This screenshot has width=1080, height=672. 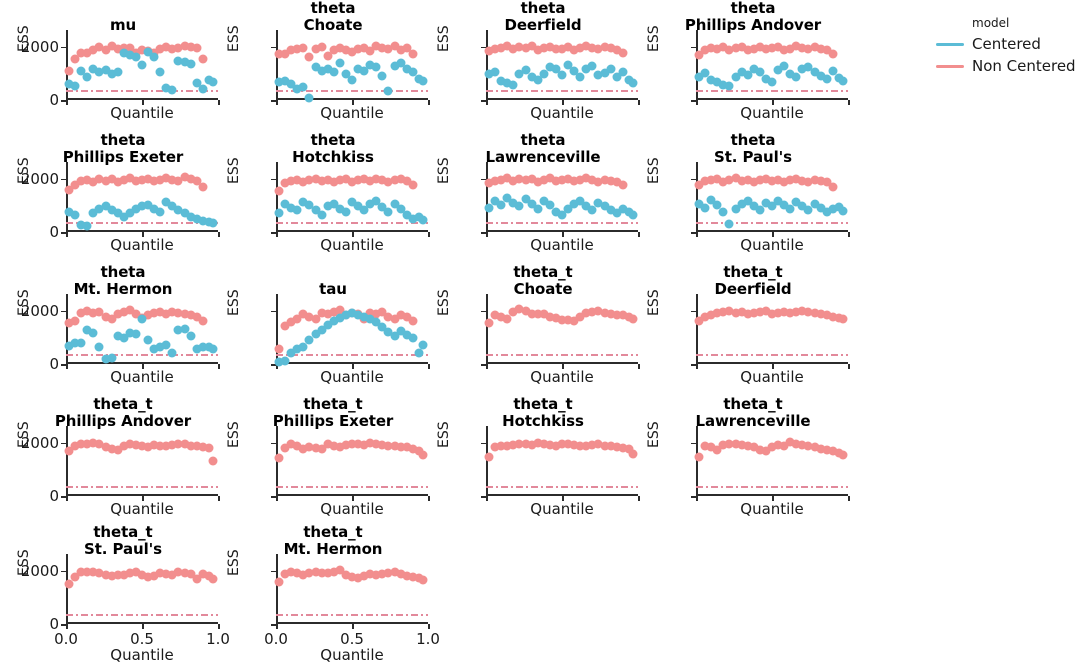 I want to click on panel-title: theta_t Phillips Exeter, so click(x=333, y=412).